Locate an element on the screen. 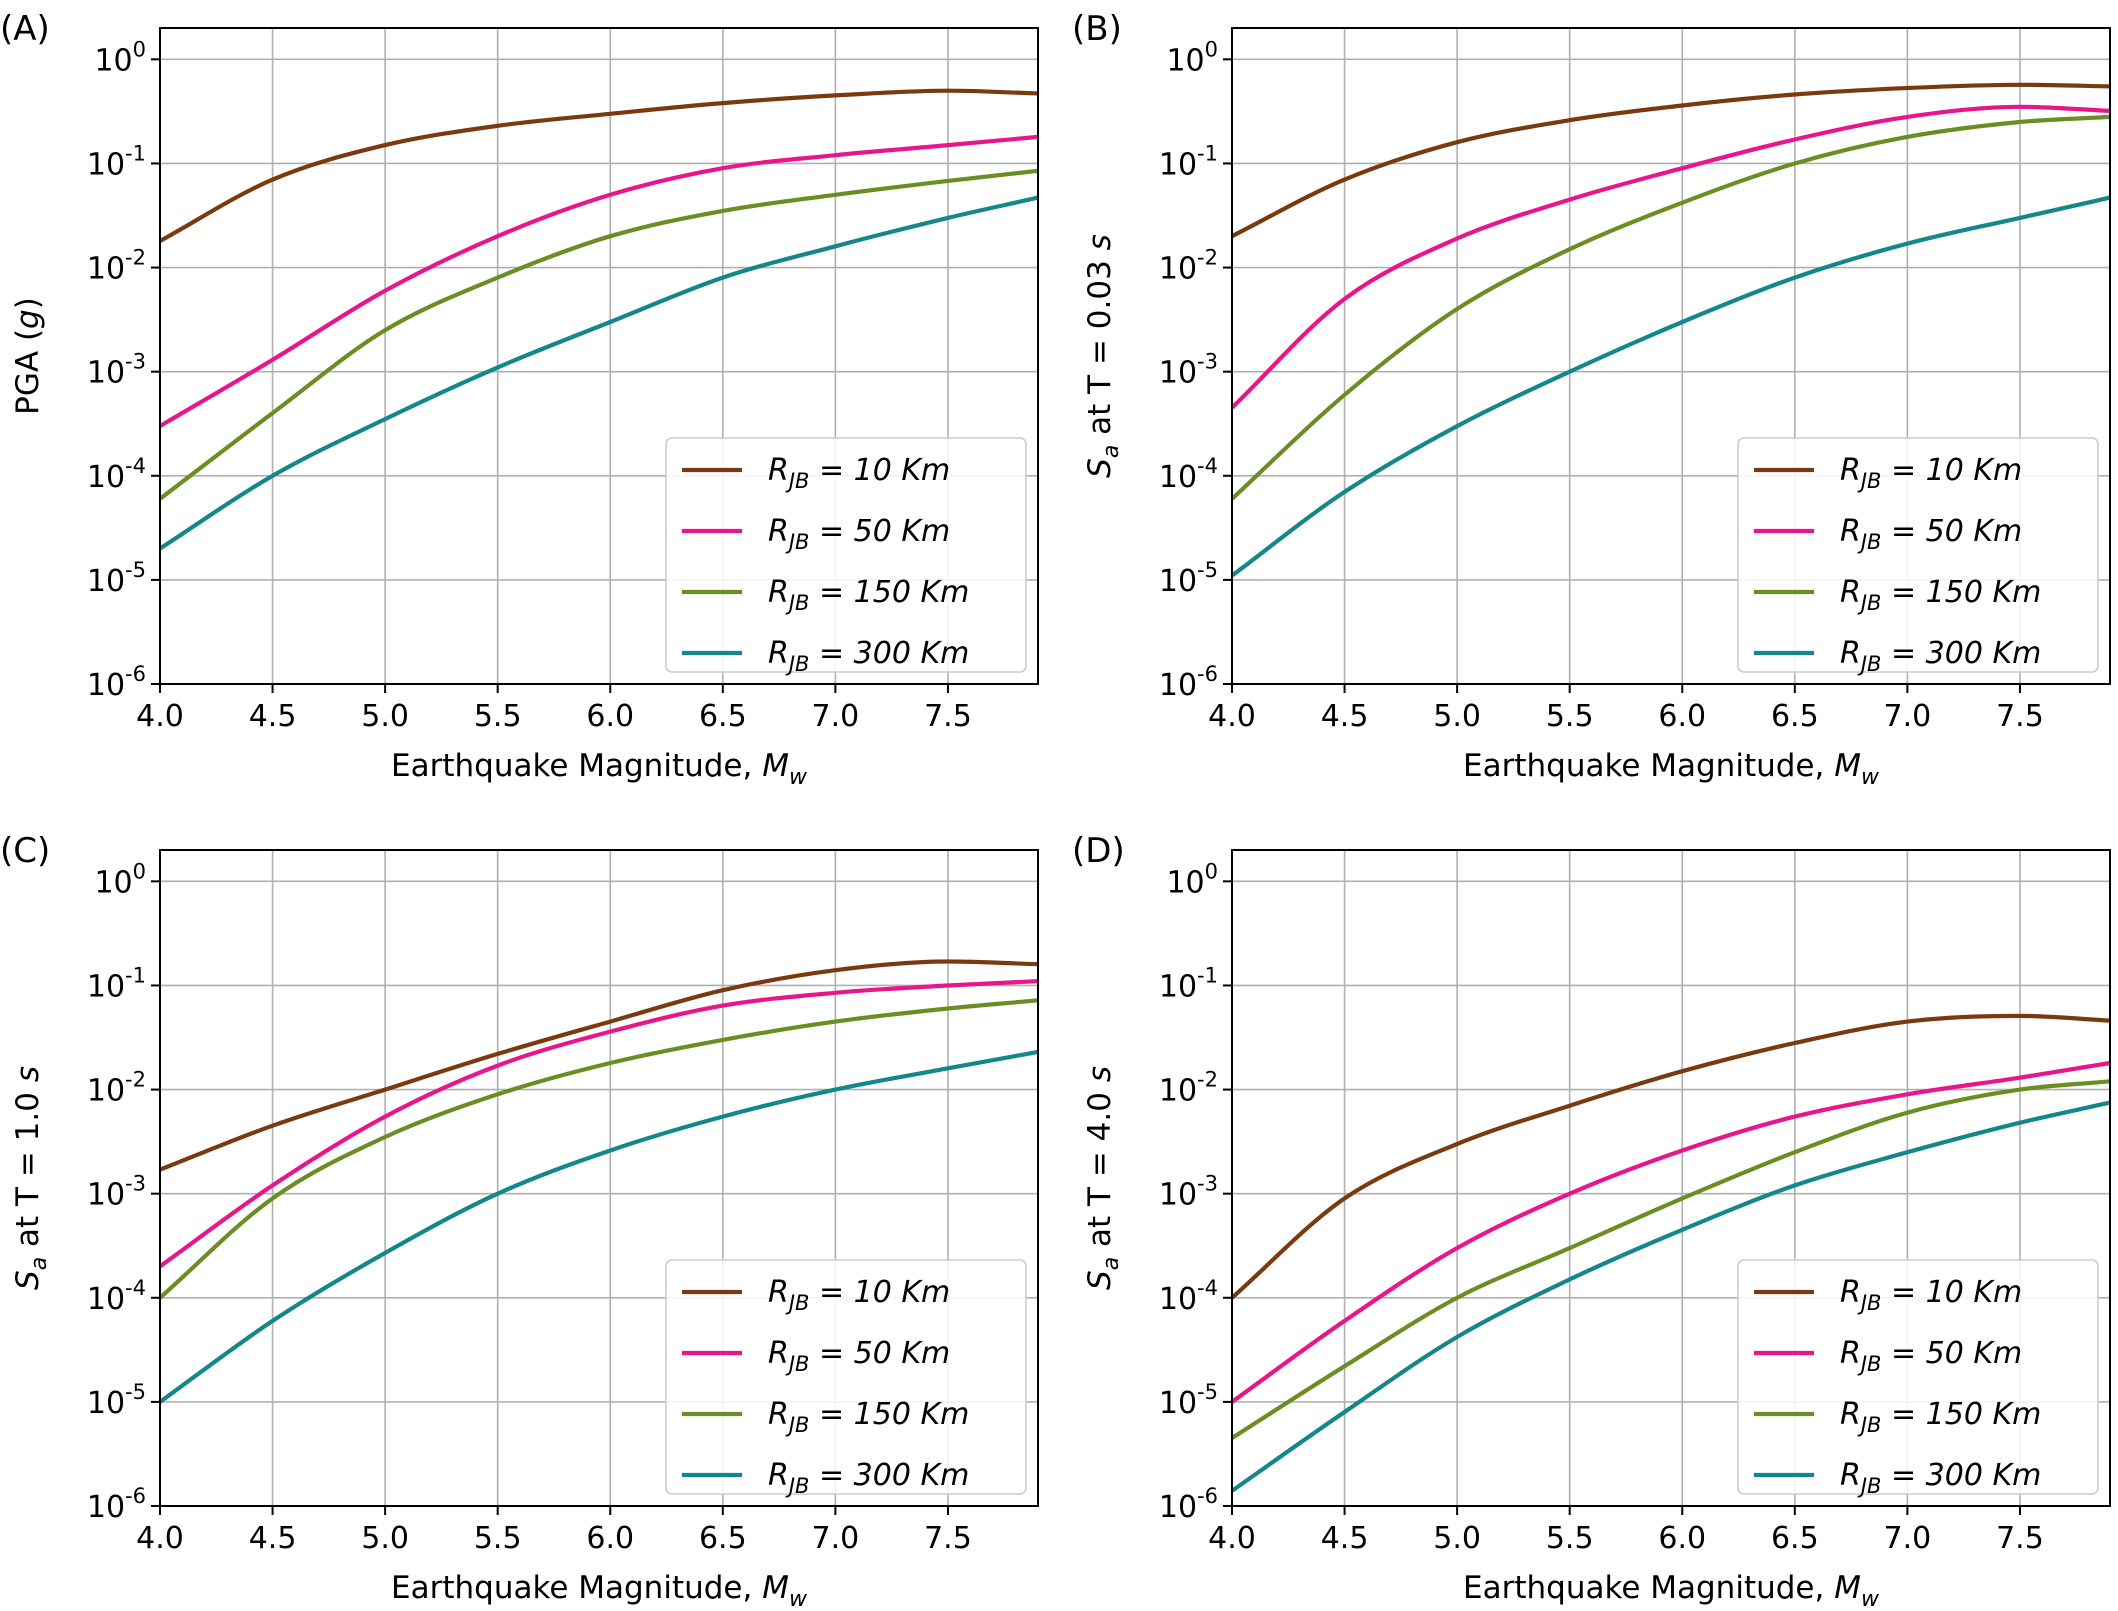 The width and height of the screenshot is (2118, 1611). y-axis-label: PGA (g) is located at coordinates (28, 356).